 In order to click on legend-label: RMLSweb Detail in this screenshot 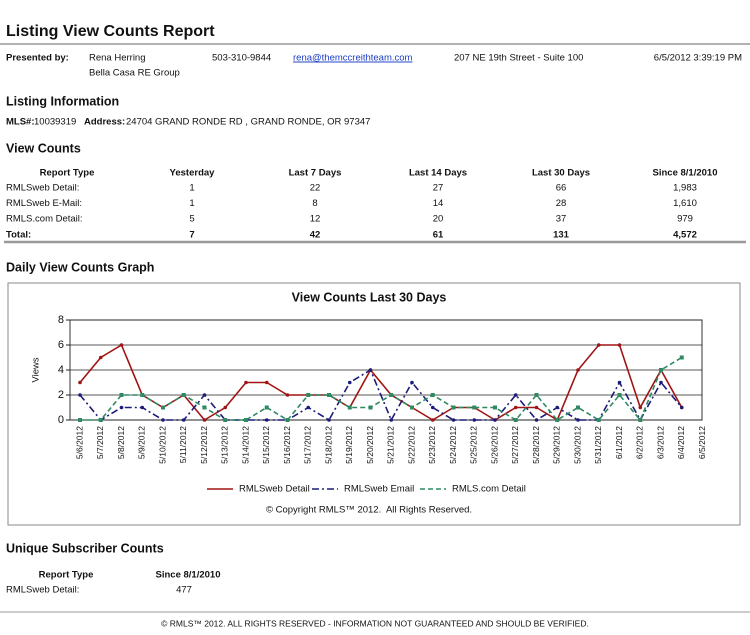, I will do `click(274, 489)`.